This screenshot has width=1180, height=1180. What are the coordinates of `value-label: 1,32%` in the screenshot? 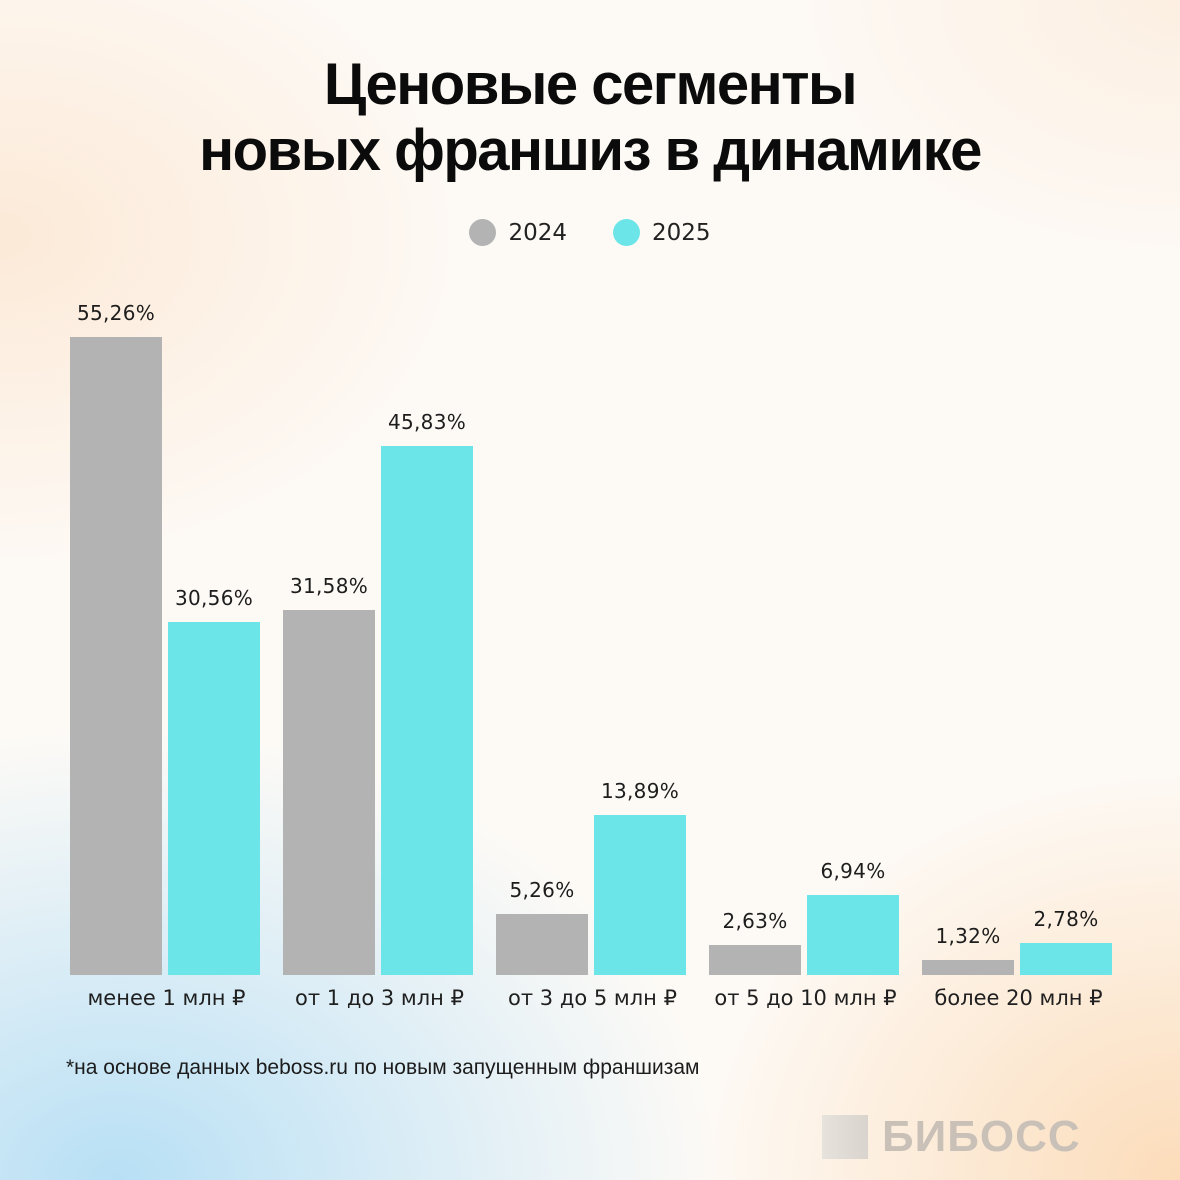 It's located at (968, 936).